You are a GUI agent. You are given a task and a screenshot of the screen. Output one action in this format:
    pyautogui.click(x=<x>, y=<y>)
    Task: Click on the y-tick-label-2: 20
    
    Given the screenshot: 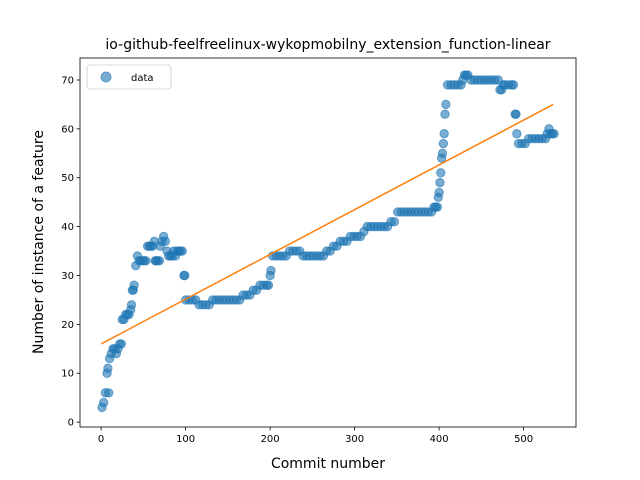 What is the action you would take?
    pyautogui.click(x=67, y=325)
    